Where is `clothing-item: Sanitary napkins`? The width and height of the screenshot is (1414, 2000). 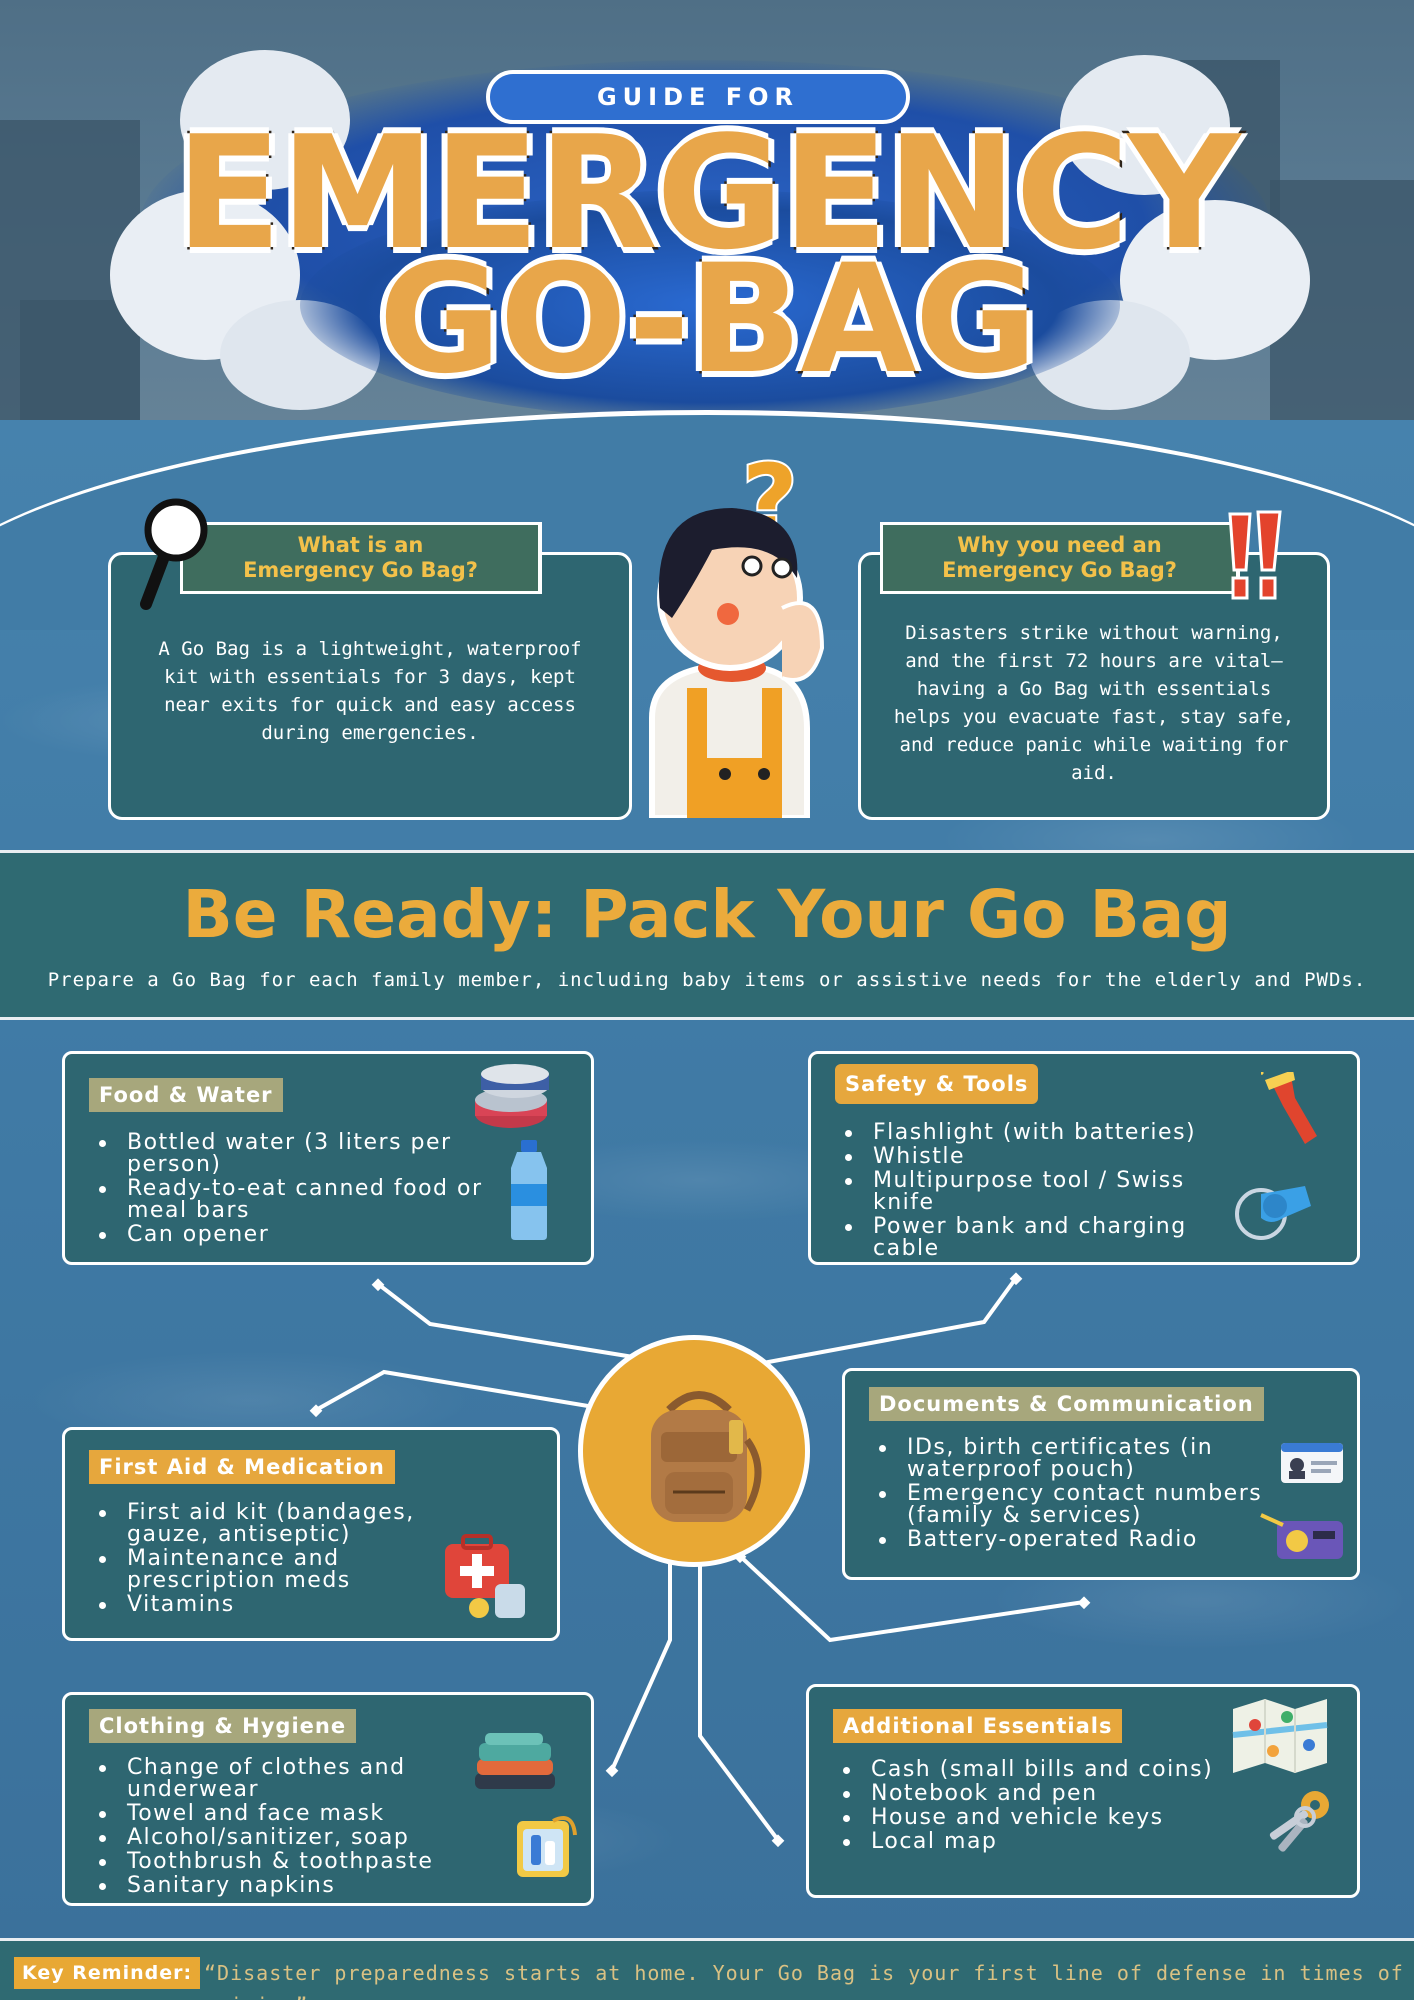
clothing-item: Sanitary napkins is located at coordinates (293, 1886).